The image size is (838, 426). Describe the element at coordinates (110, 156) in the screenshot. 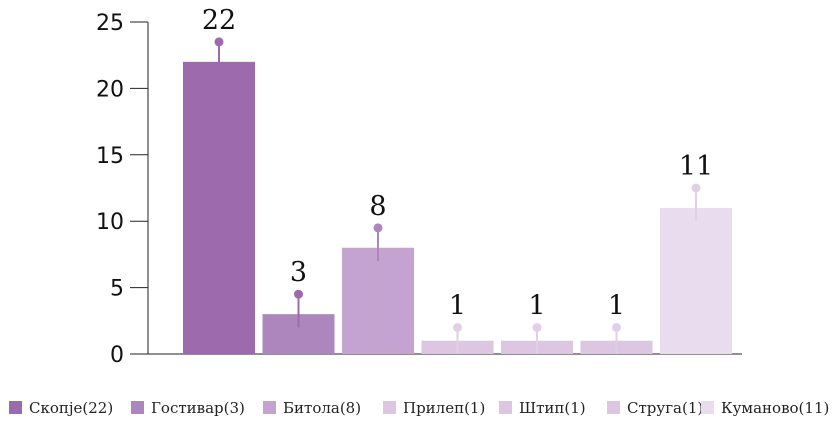

I see `y-tick-label: 15` at that location.